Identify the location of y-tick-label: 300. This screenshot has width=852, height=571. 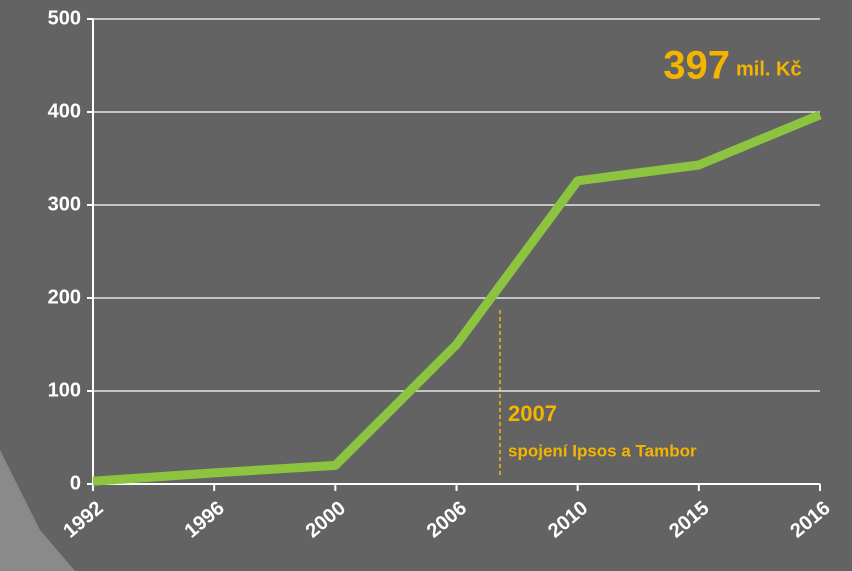
(64, 204).